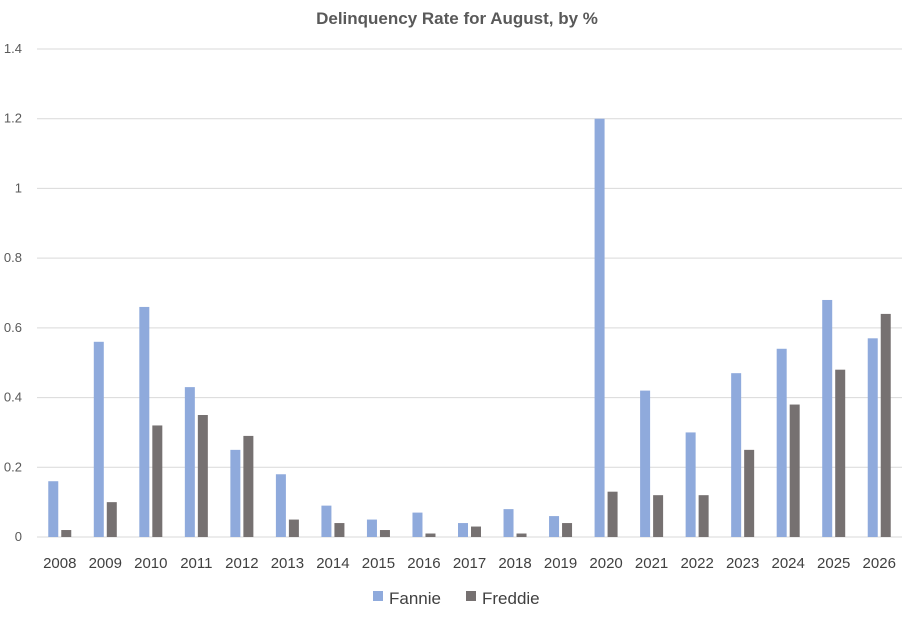 The image size is (904, 618). Describe the element at coordinates (18, 536) in the screenshot. I see `y-tick-label: 0` at that location.